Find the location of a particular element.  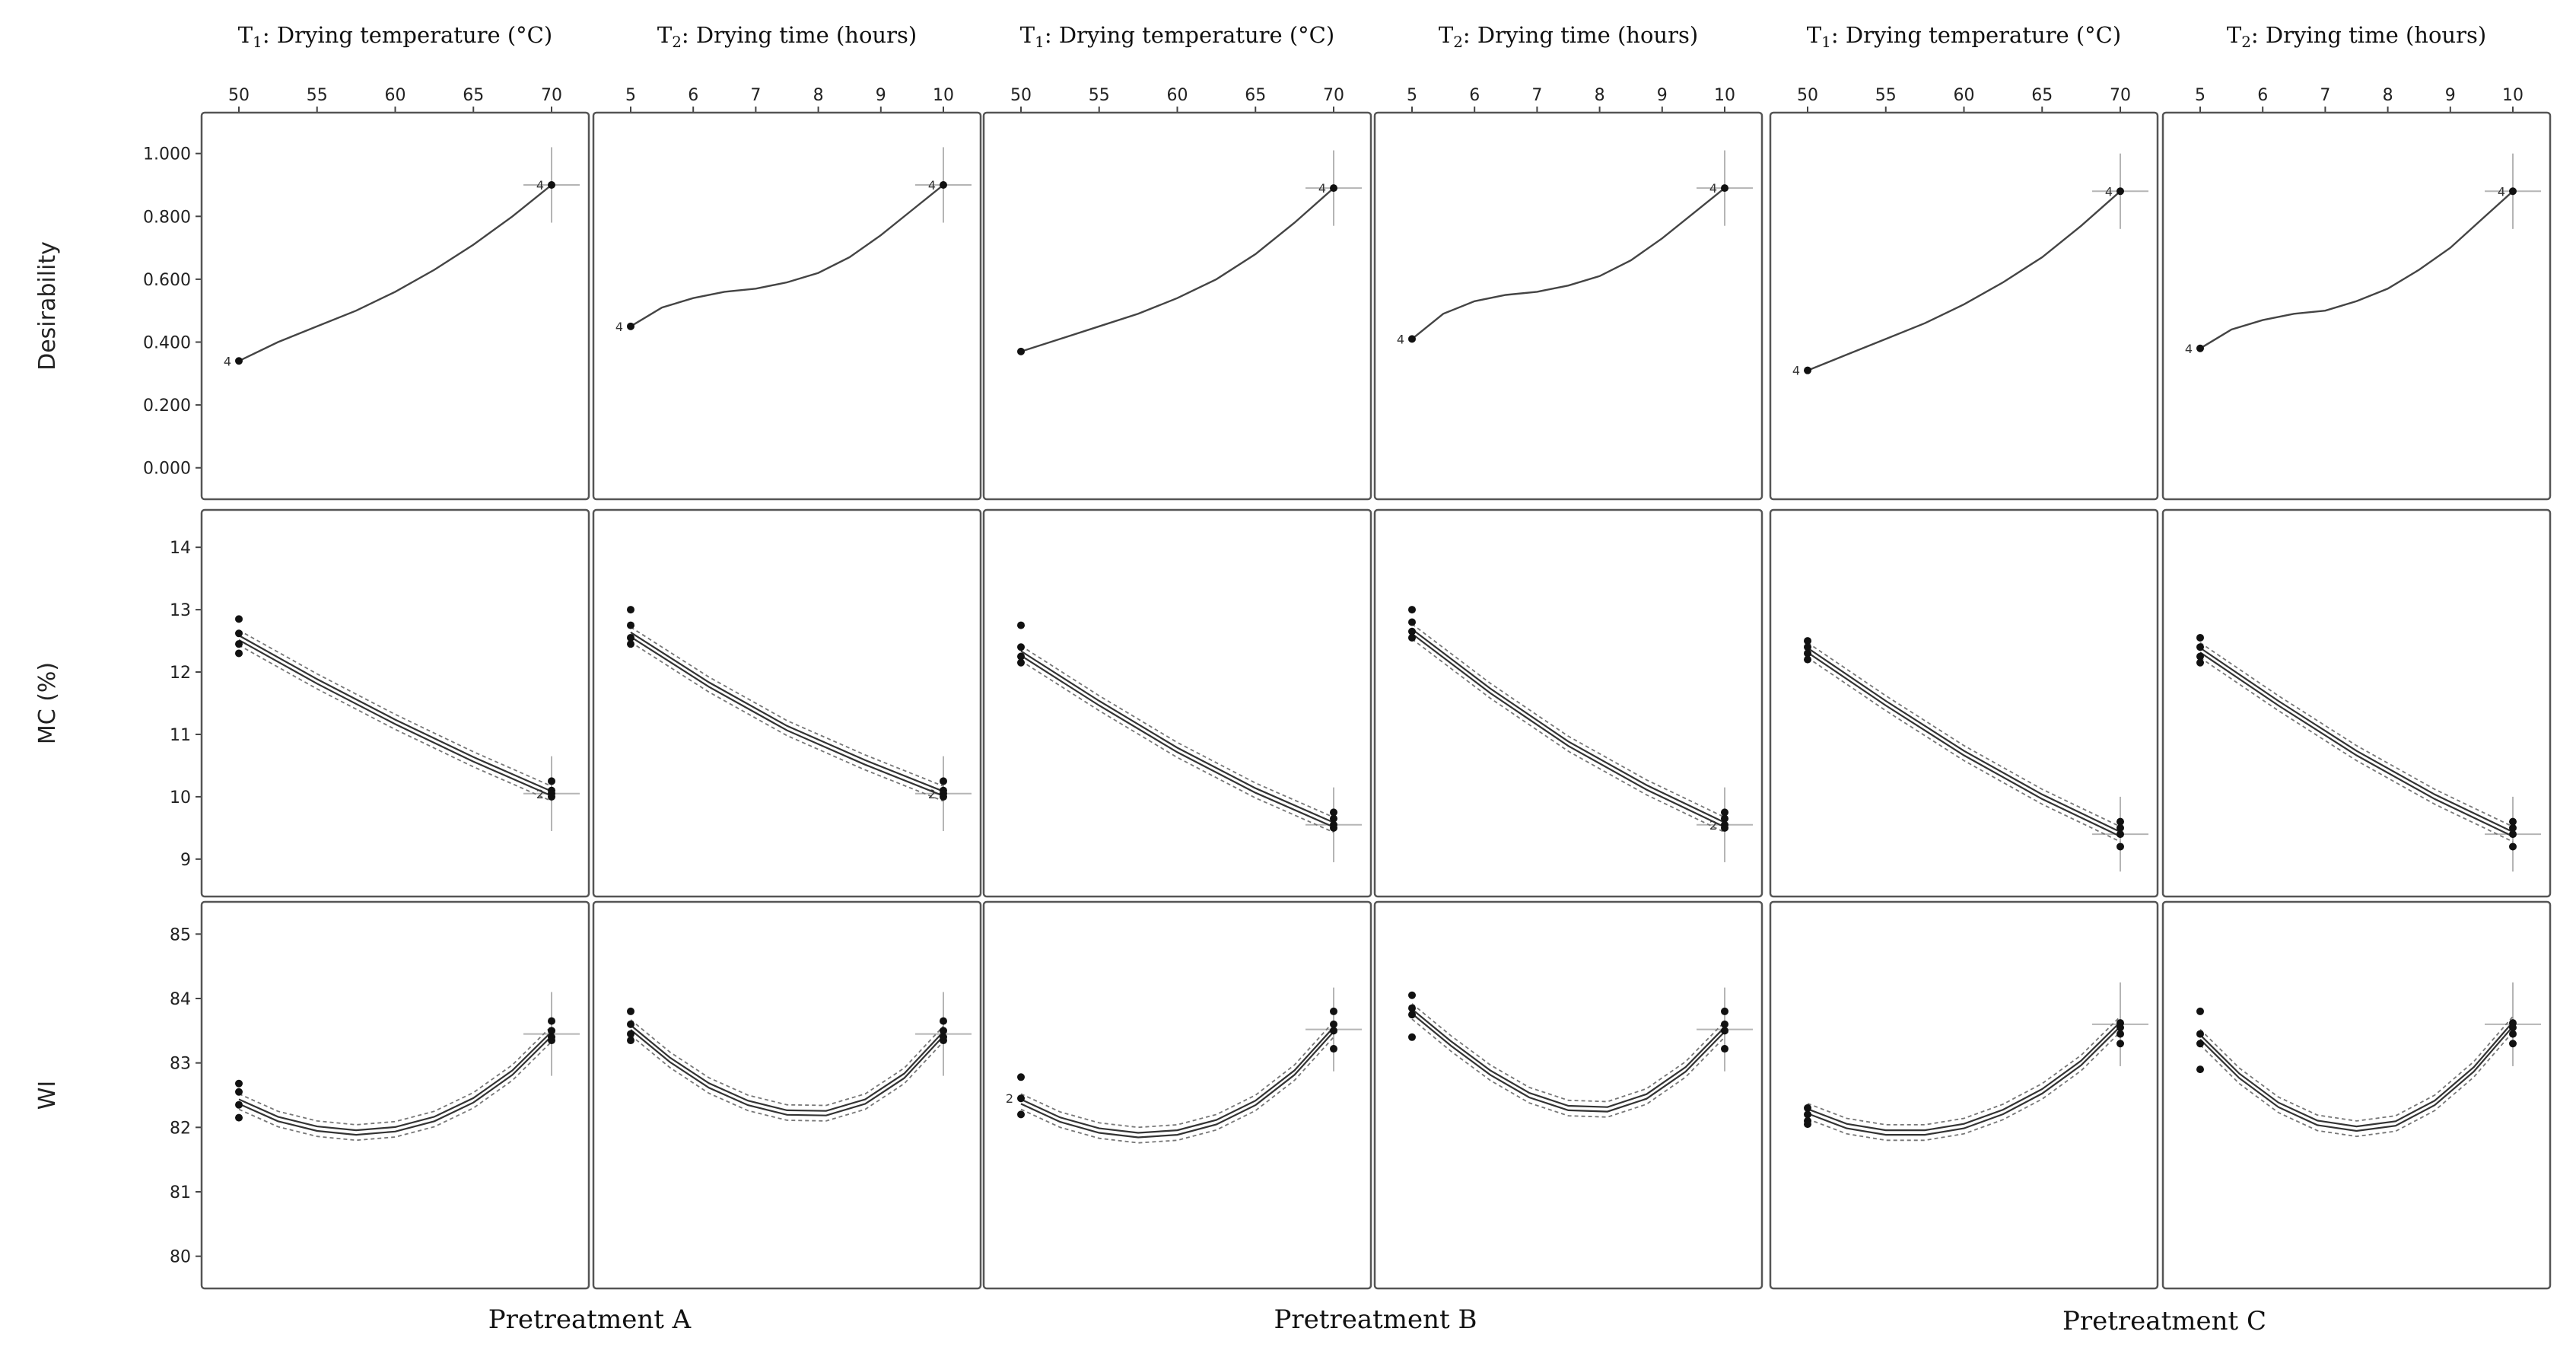

y-tick-label: 0.200 is located at coordinates (167, 406).